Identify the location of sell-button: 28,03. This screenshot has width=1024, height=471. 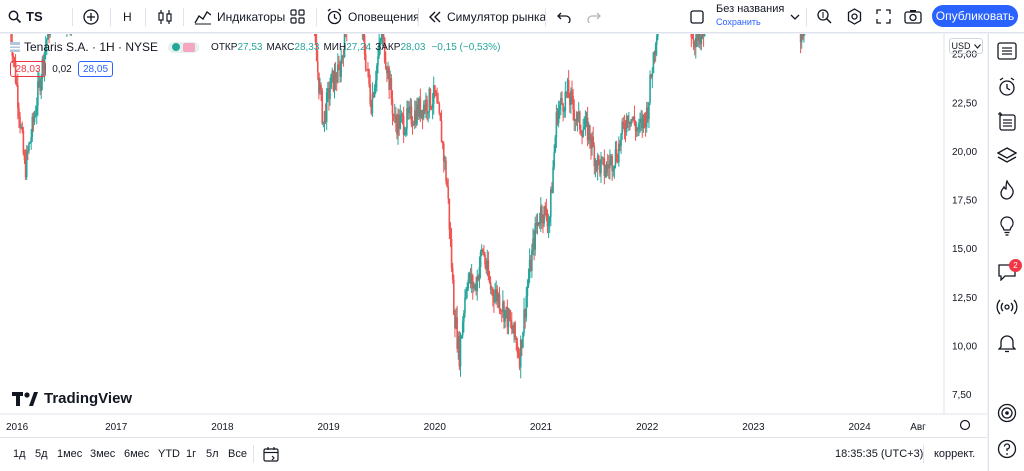
(28, 69).